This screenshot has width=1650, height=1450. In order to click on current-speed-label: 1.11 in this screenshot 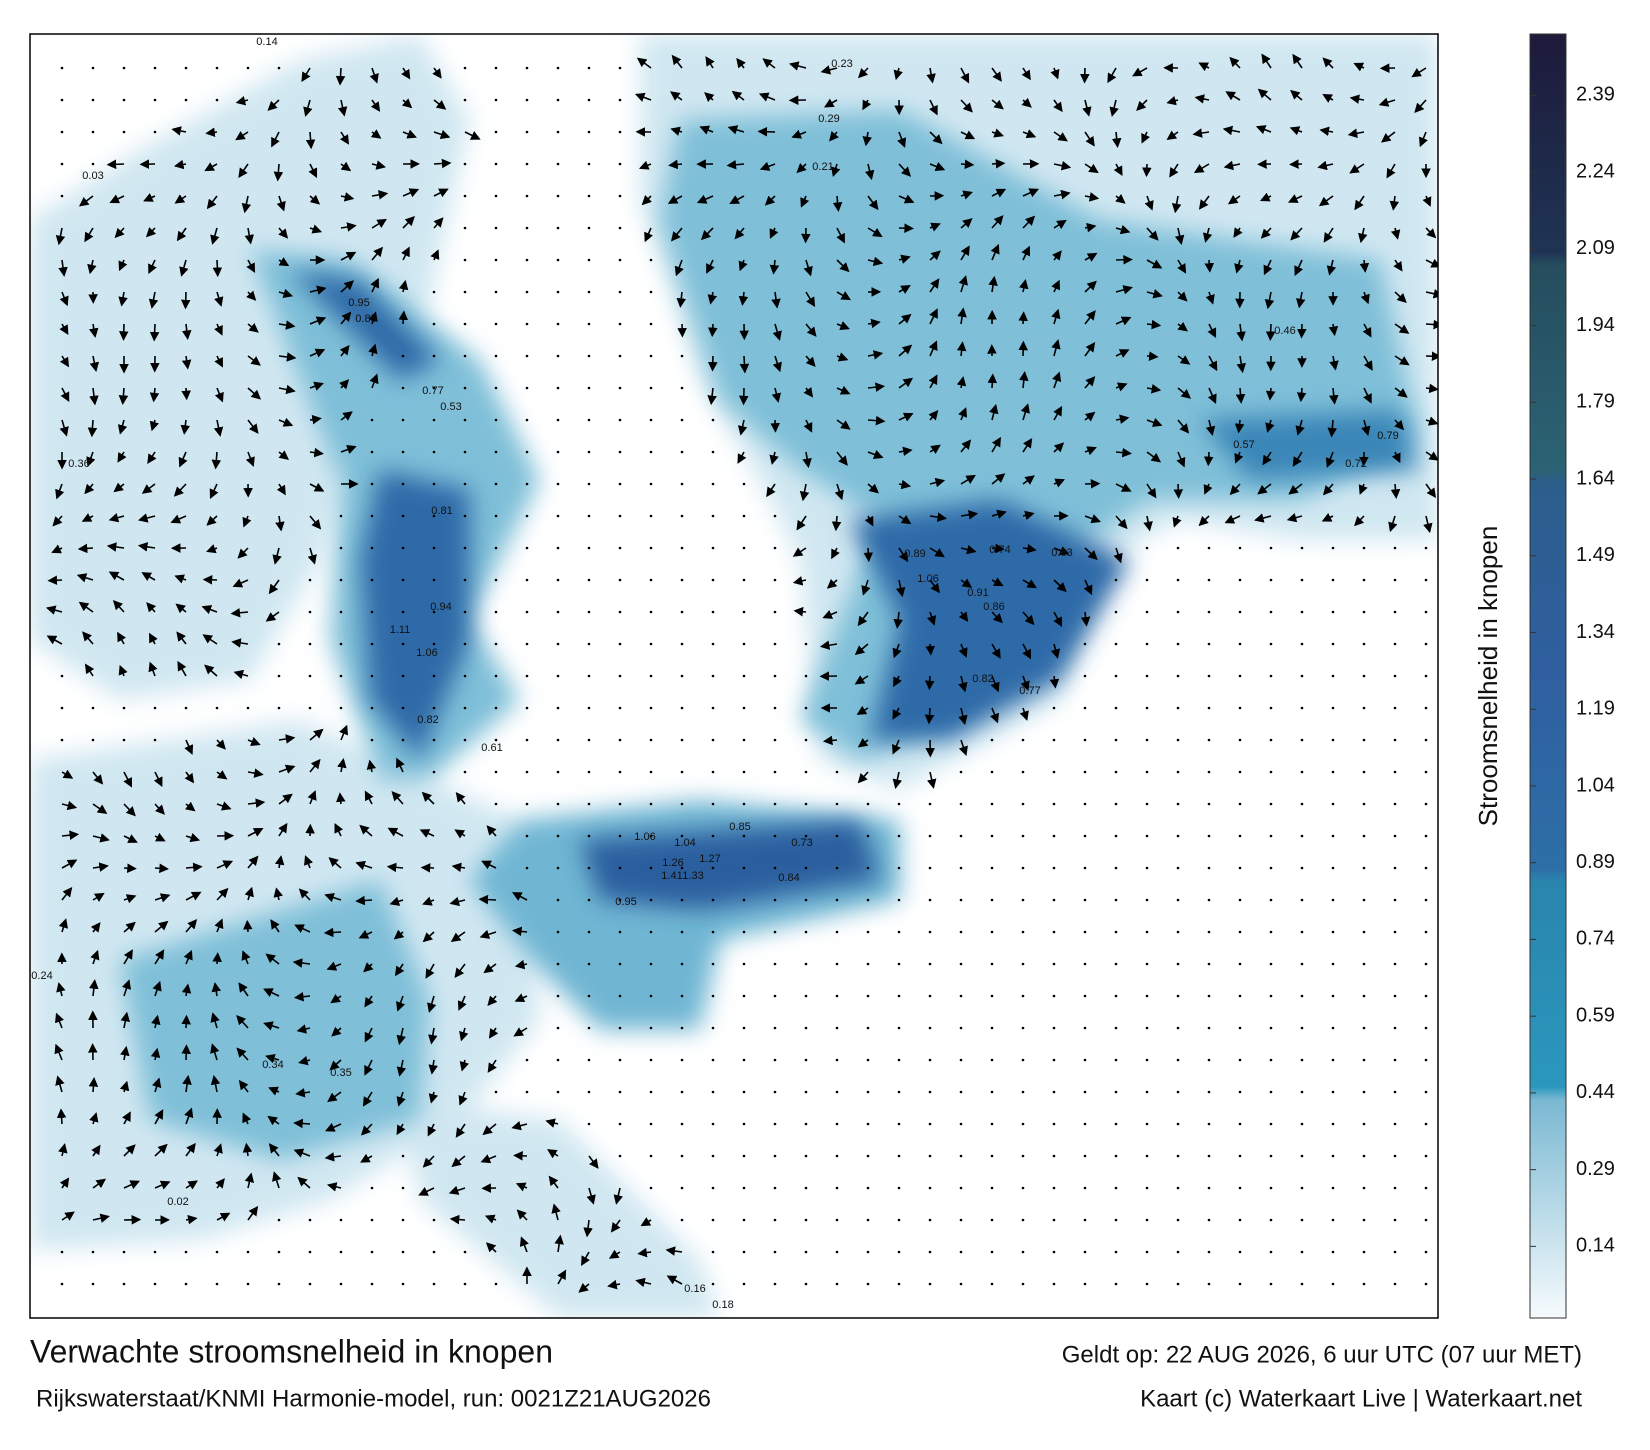, I will do `click(400, 630)`.